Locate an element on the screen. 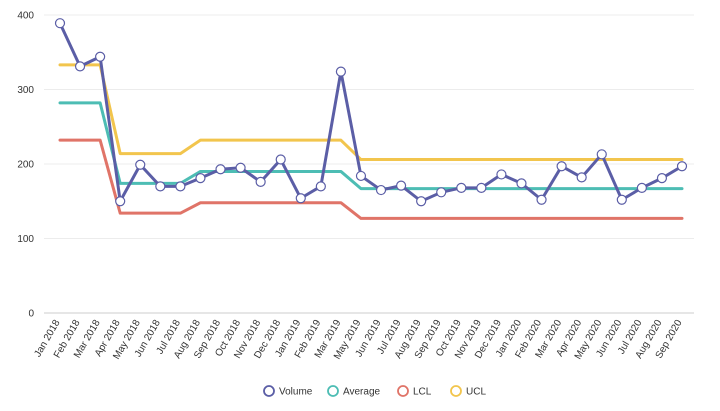 The width and height of the screenshot is (720, 411). legend-item-average: Average is located at coordinates (354, 391).